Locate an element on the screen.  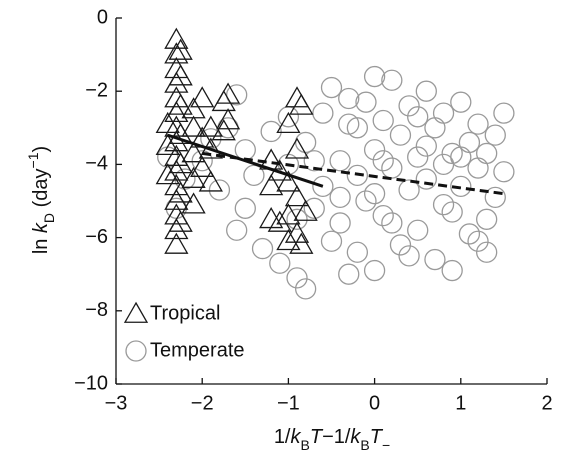
legend-label: Tropical is located at coordinates (185, 313).